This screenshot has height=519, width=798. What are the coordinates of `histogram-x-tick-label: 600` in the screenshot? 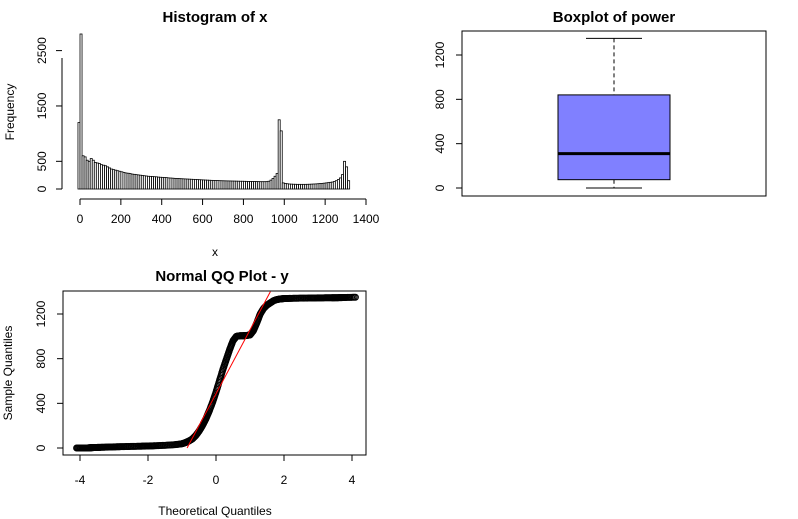 It's located at (203, 219).